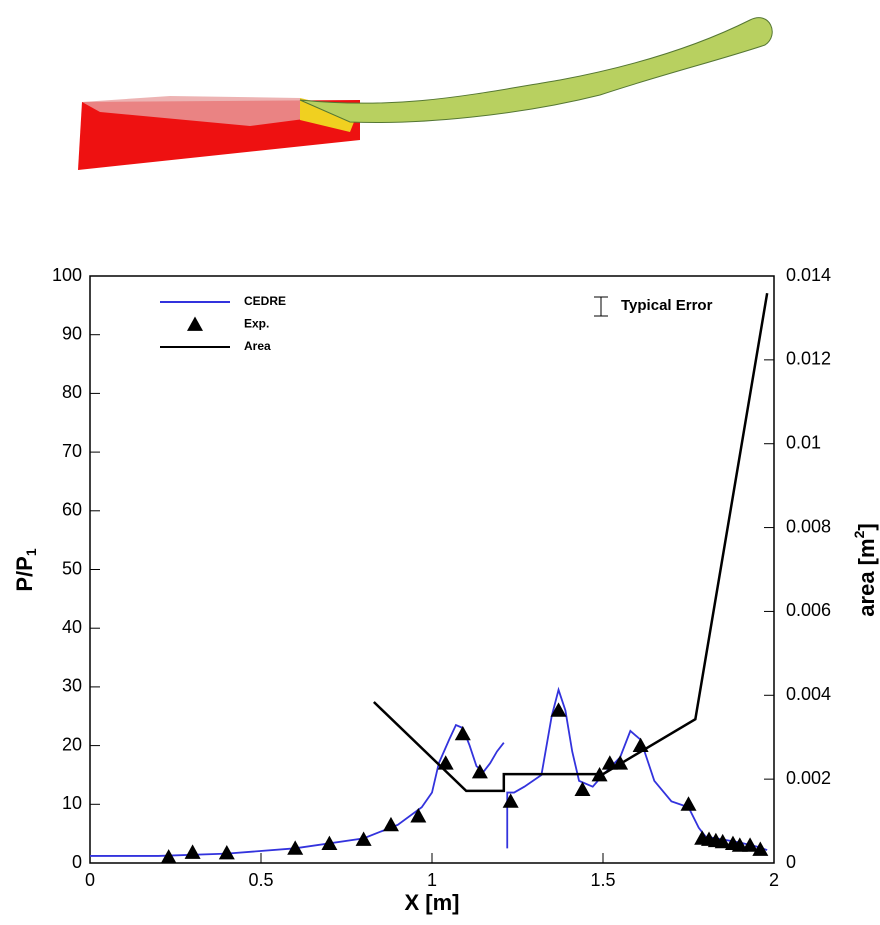  Describe the element at coordinates (602, 880) in the screenshot. I see `x-tick-label: 1.5` at that location.